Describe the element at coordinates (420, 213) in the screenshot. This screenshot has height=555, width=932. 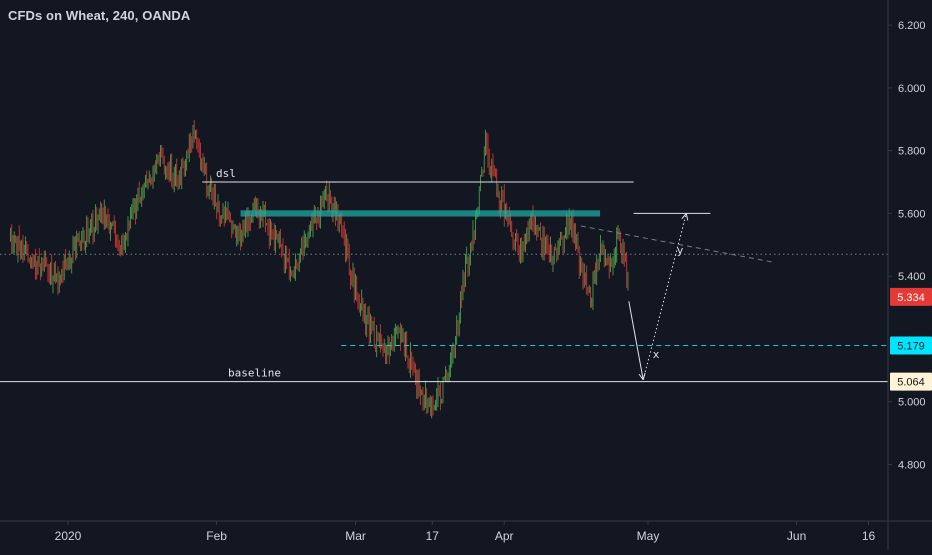
I see `zone-rectangle` at that location.